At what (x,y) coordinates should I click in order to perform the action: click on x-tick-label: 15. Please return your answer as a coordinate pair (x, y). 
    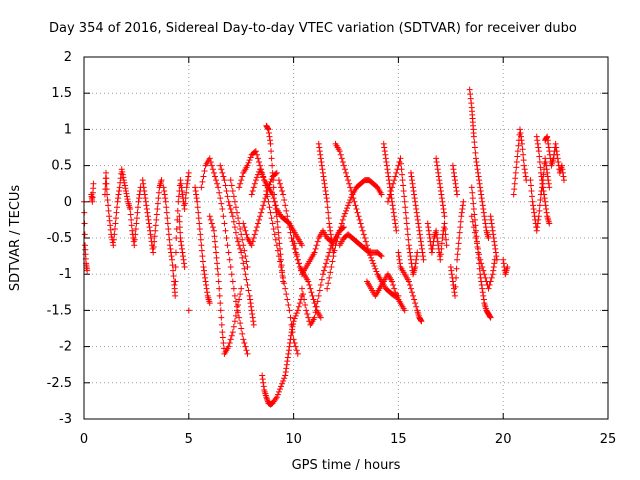
    Looking at the image, I should click on (398, 439).